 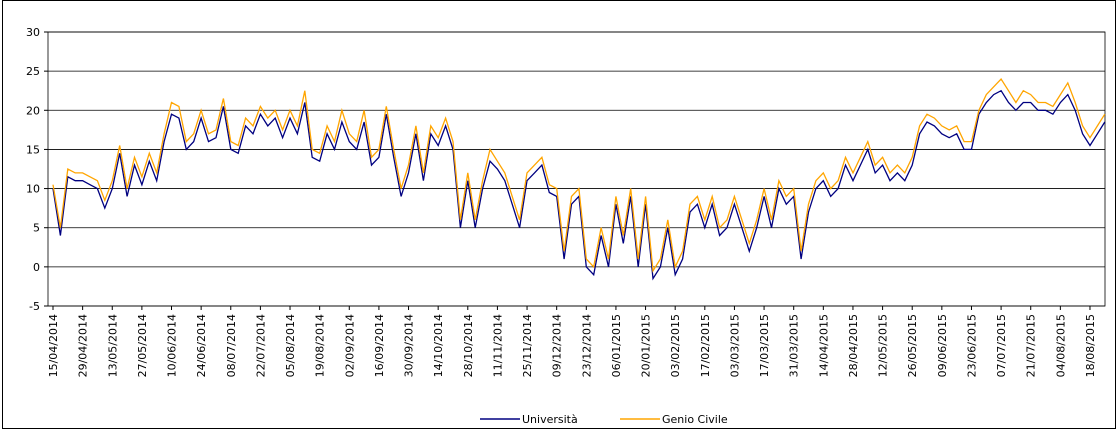 What do you see at coordinates (675, 345) in the screenshot?
I see `x-tick-label: 03/02/2015` at bounding box center [675, 345].